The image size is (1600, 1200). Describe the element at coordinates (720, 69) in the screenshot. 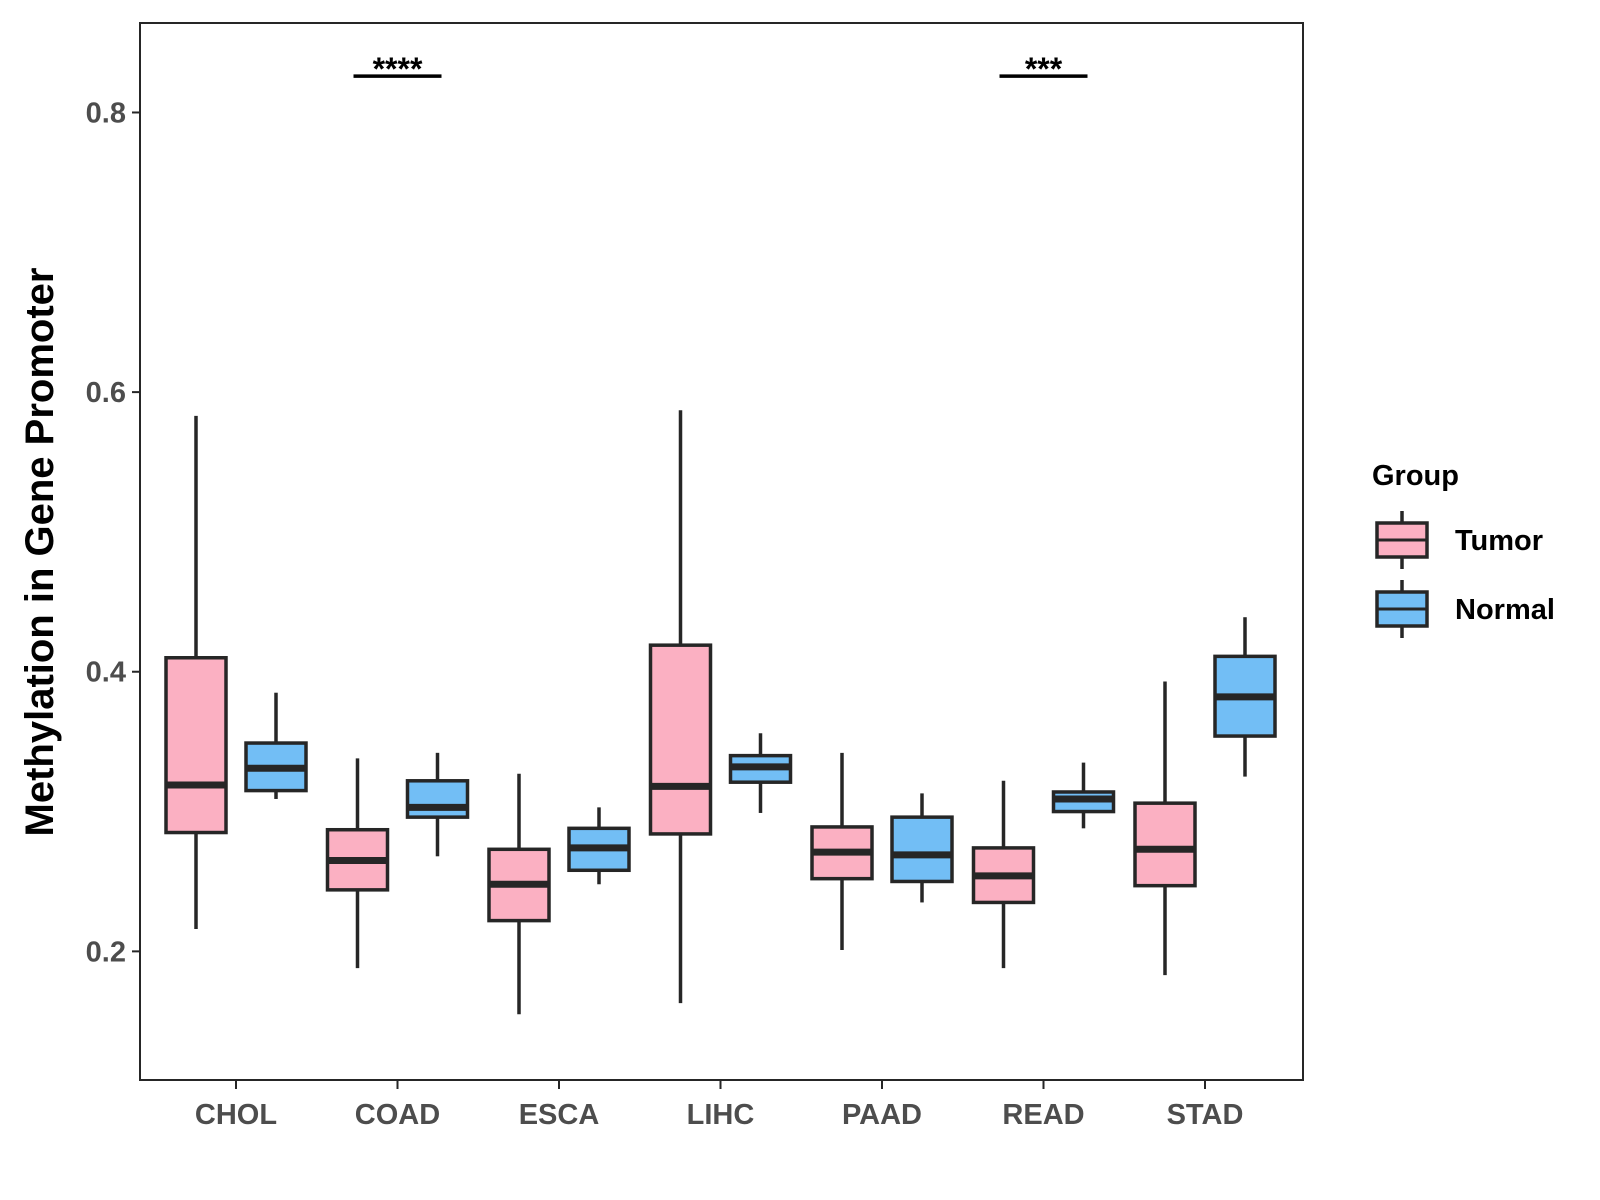

I see `significance-annotations: **** ***` at that location.